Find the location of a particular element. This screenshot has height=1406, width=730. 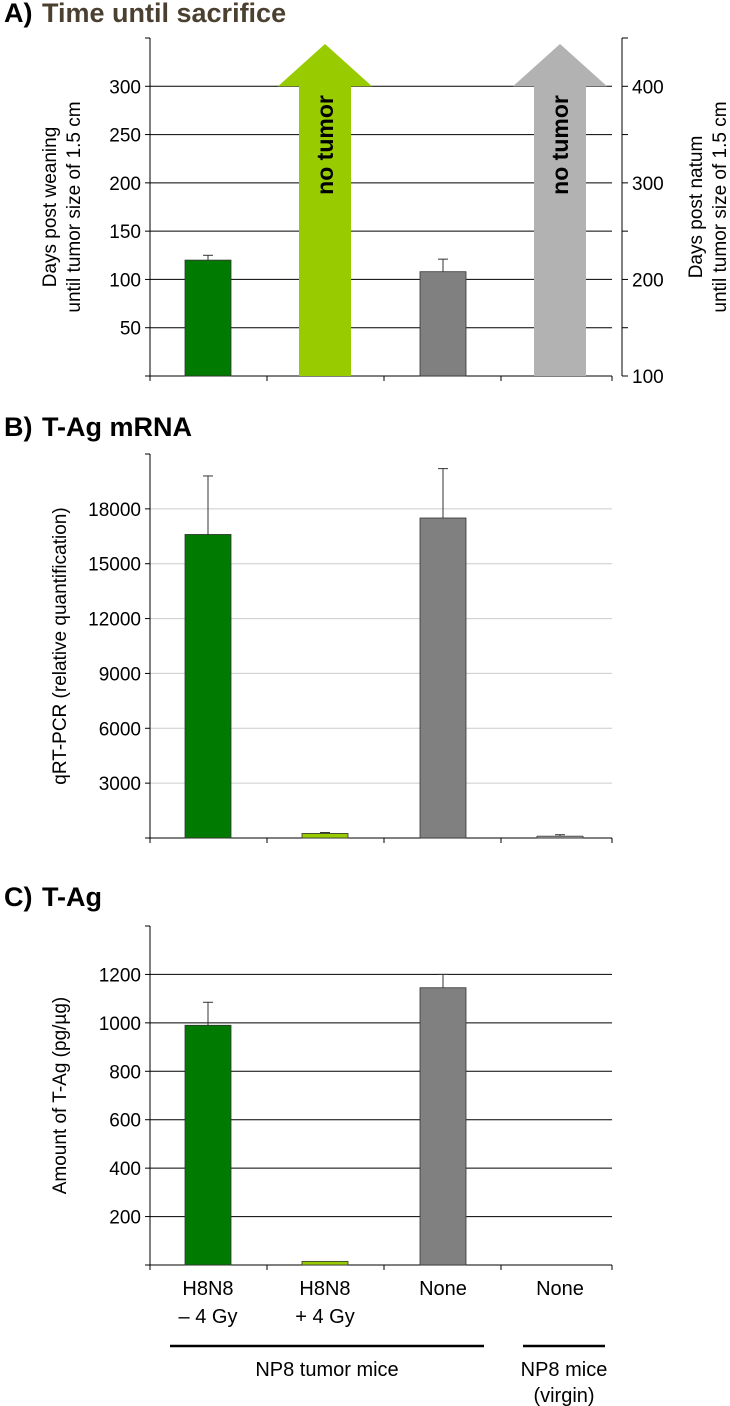

y-tick-label: 1200 is located at coordinates (120, 975).